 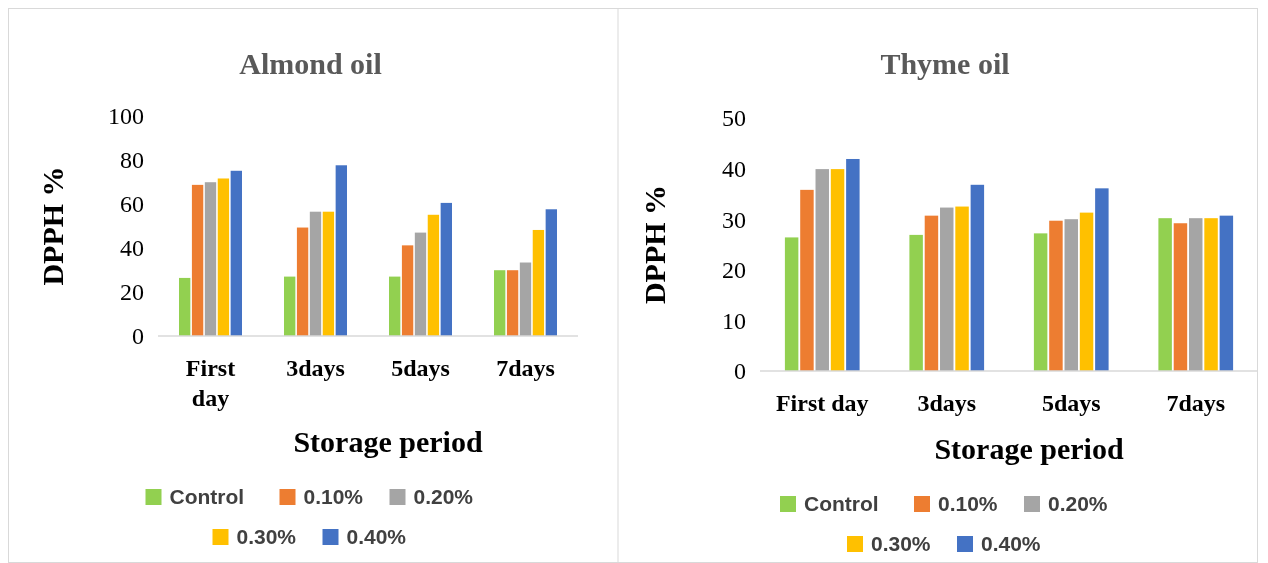 I want to click on y-tick-label: 10, so click(x=734, y=320).